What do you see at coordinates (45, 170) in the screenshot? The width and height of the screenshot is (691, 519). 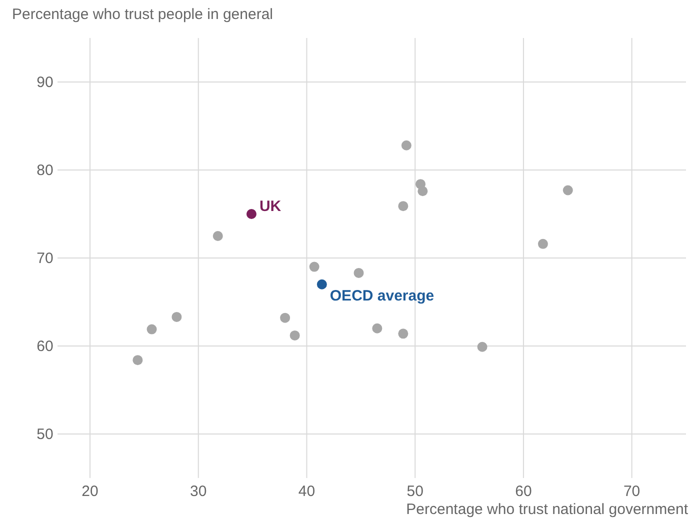 I see `y-tick-label: 80` at bounding box center [45, 170].